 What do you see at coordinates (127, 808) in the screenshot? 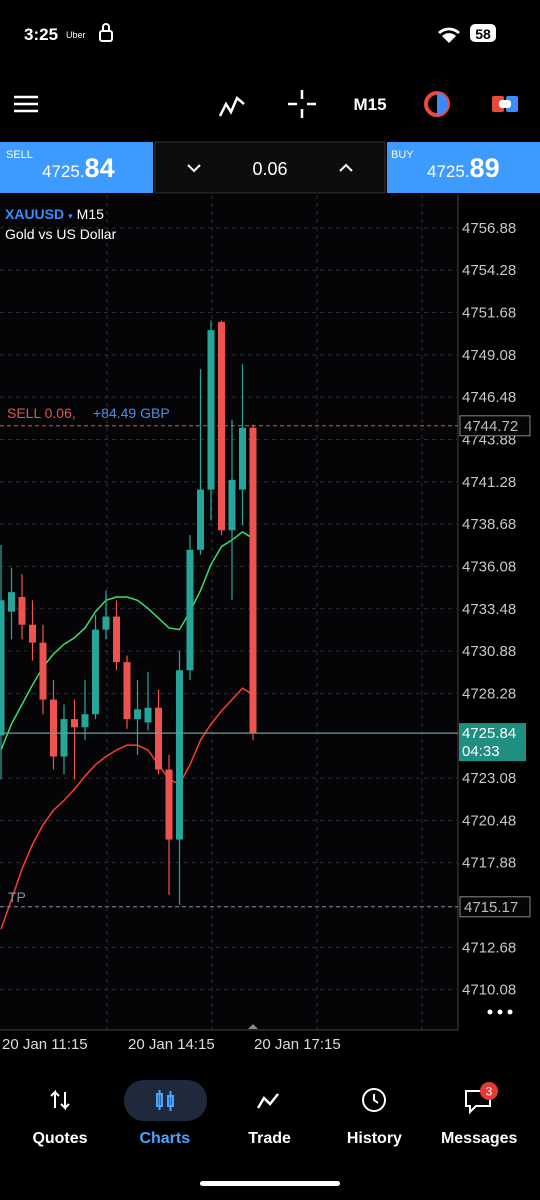
I see `moving-average` at bounding box center [127, 808].